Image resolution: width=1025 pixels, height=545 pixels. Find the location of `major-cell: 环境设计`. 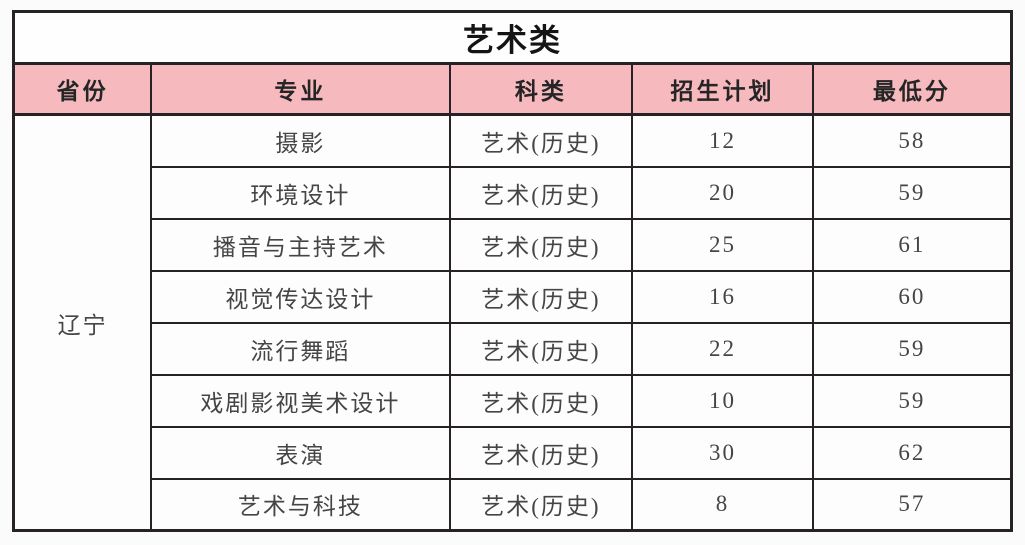

major-cell: 环境设计 is located at coordinates (300, 192).